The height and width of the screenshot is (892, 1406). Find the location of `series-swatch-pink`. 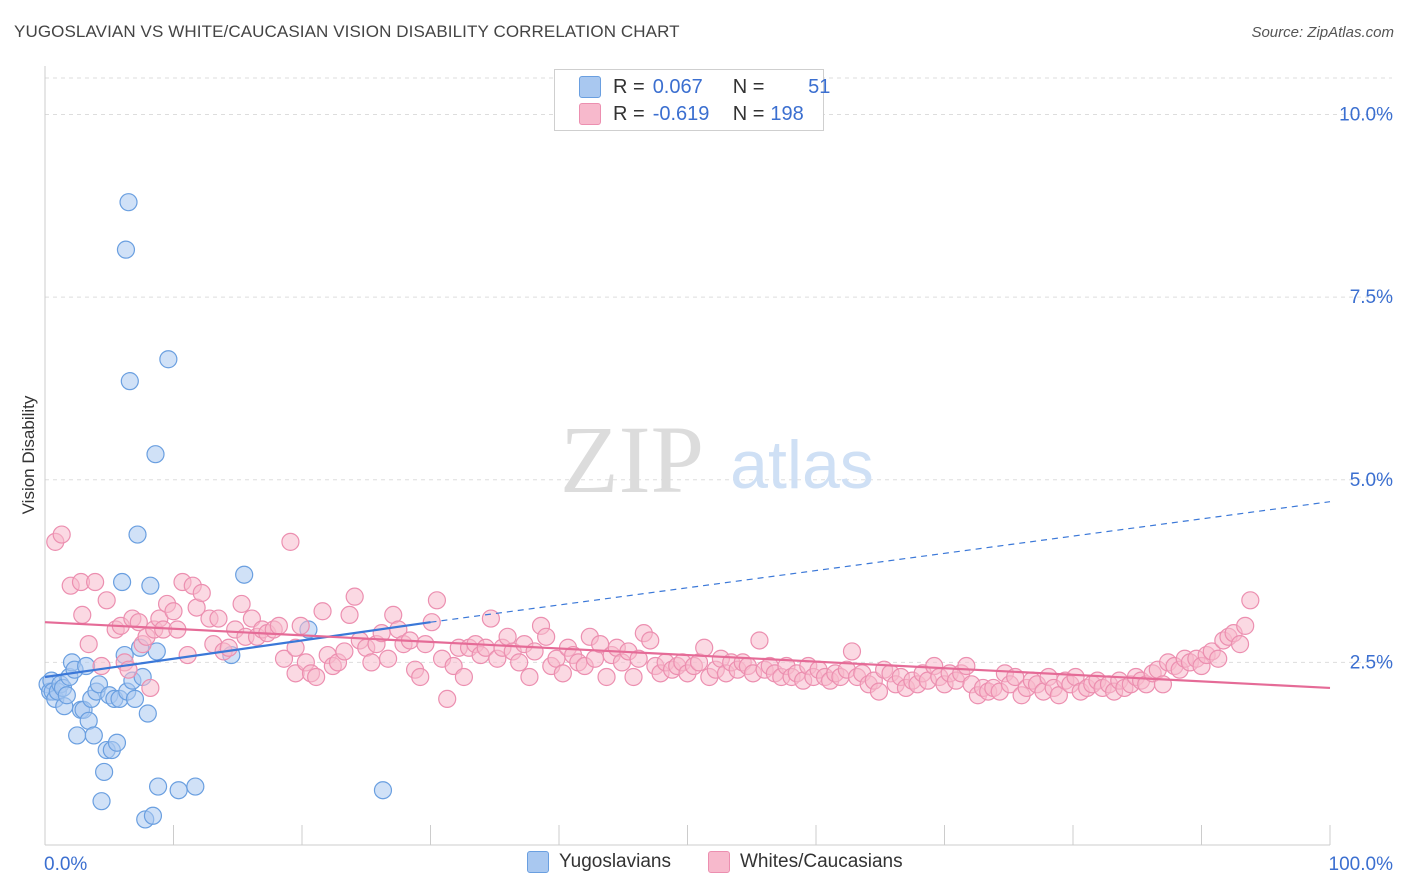

series-swatch-pink is located at coordinates (719, 862).